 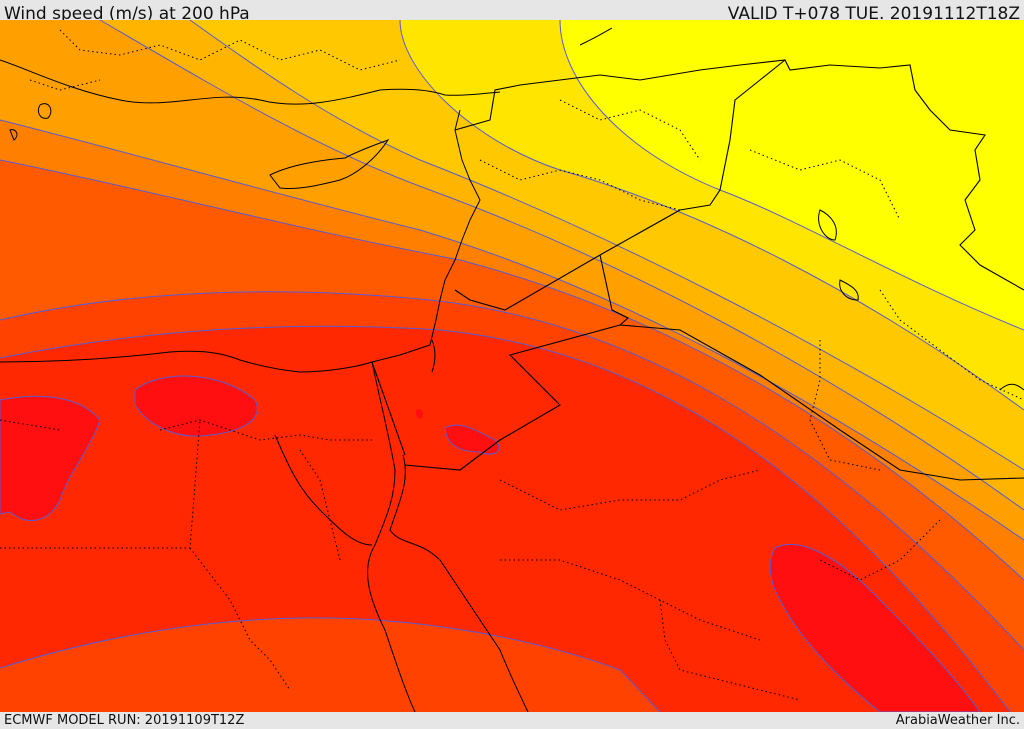 I want to click on jet-max-west, so click(x=50, y=458).